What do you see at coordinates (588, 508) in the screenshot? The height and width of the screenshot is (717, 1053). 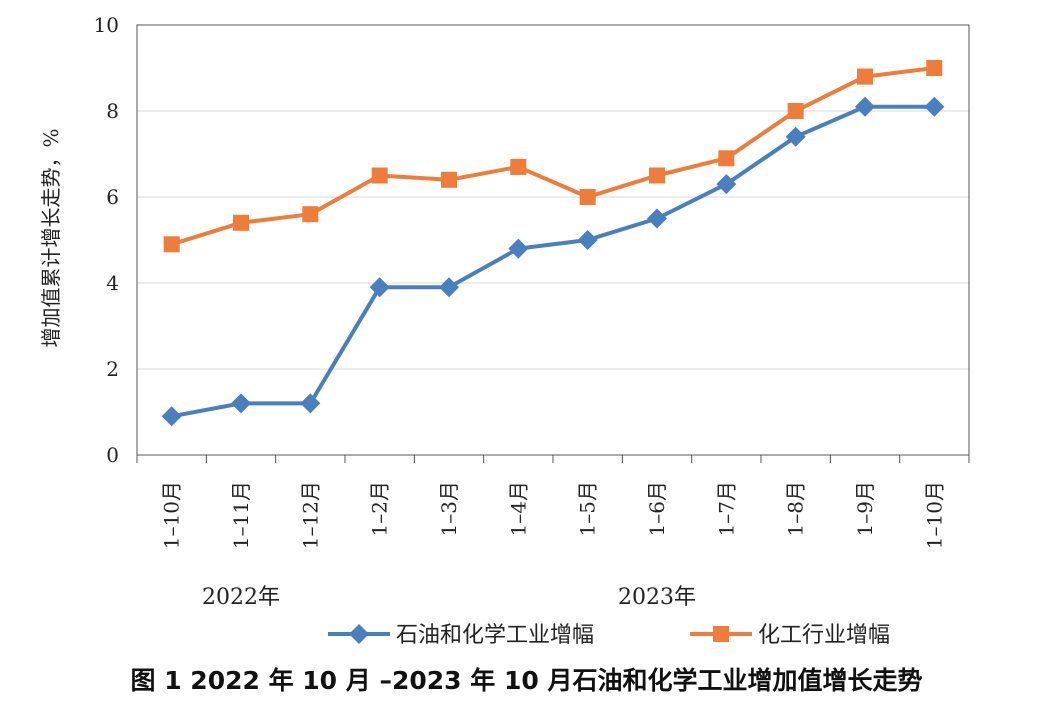 I see `x-tick-label: 1–5月` at bounding box center [588, 508].